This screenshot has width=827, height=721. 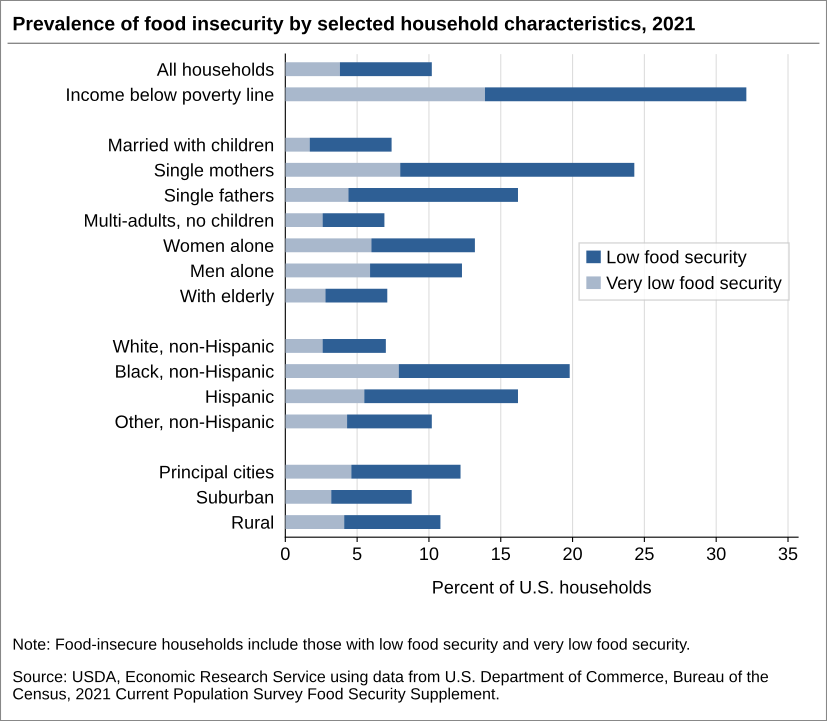 What do you see at coordinates (170, 96) in the screenshot?
I see `y-tick-label: Income below poverty line` at bounding box center [170, 96].